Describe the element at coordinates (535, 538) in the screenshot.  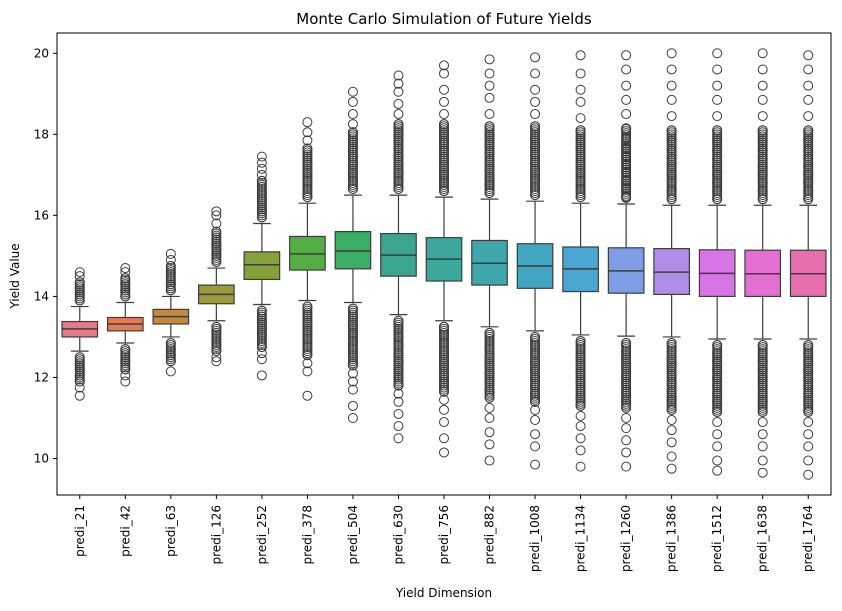
I see `x-tick-label: predi_1008` at that location.